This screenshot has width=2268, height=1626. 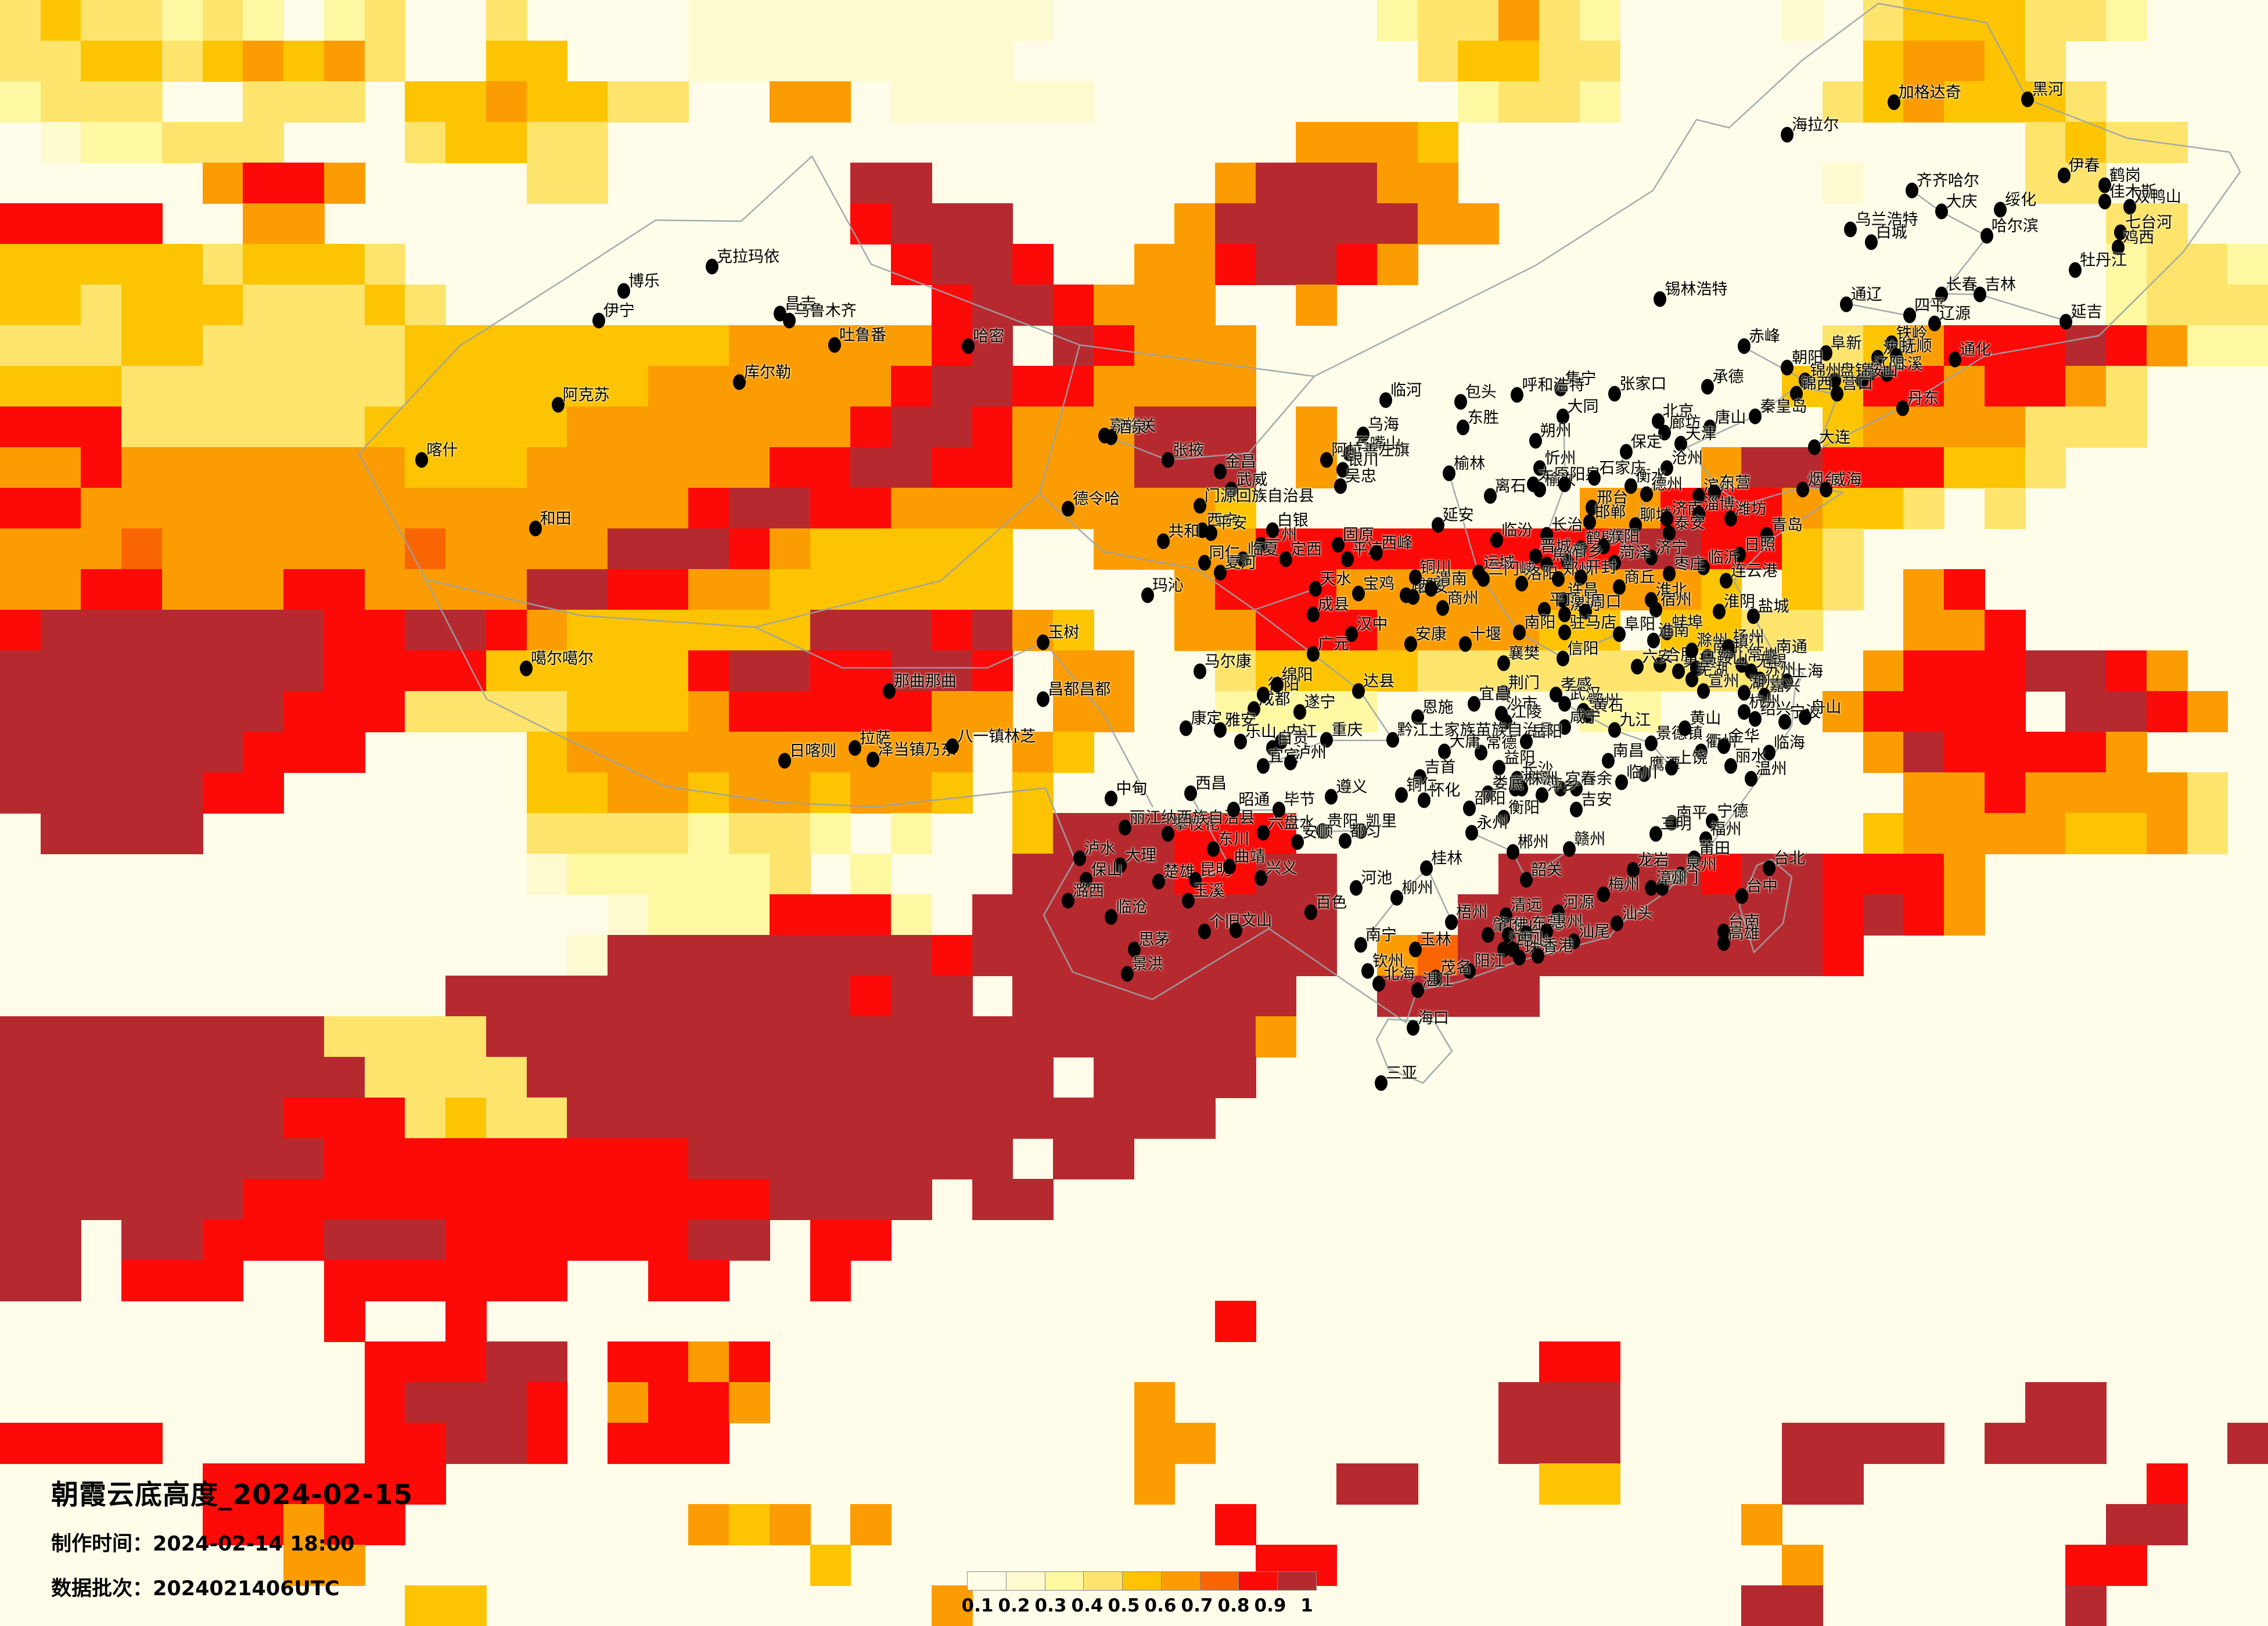 I want to click on city-label: 博乐, so click(x=644, y=281).